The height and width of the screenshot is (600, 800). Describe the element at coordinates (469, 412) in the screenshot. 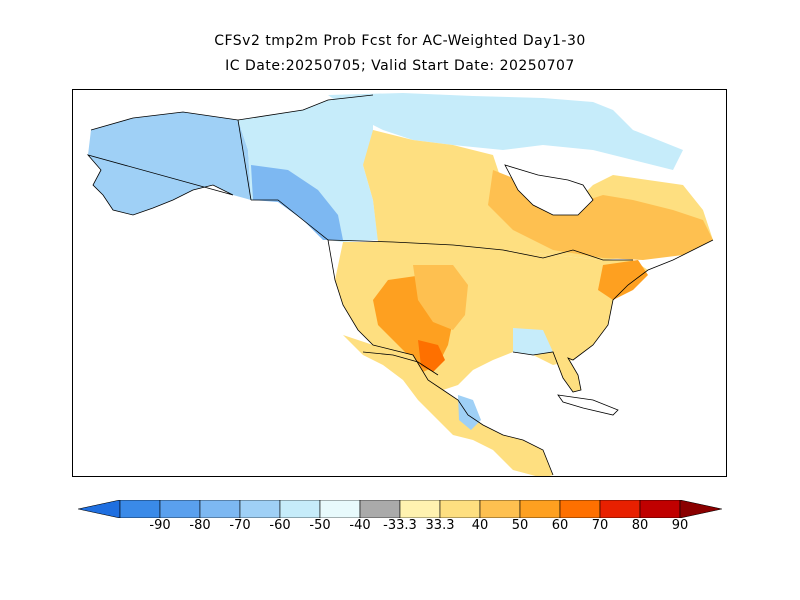

I see `mexico-cold-spot` at that location.